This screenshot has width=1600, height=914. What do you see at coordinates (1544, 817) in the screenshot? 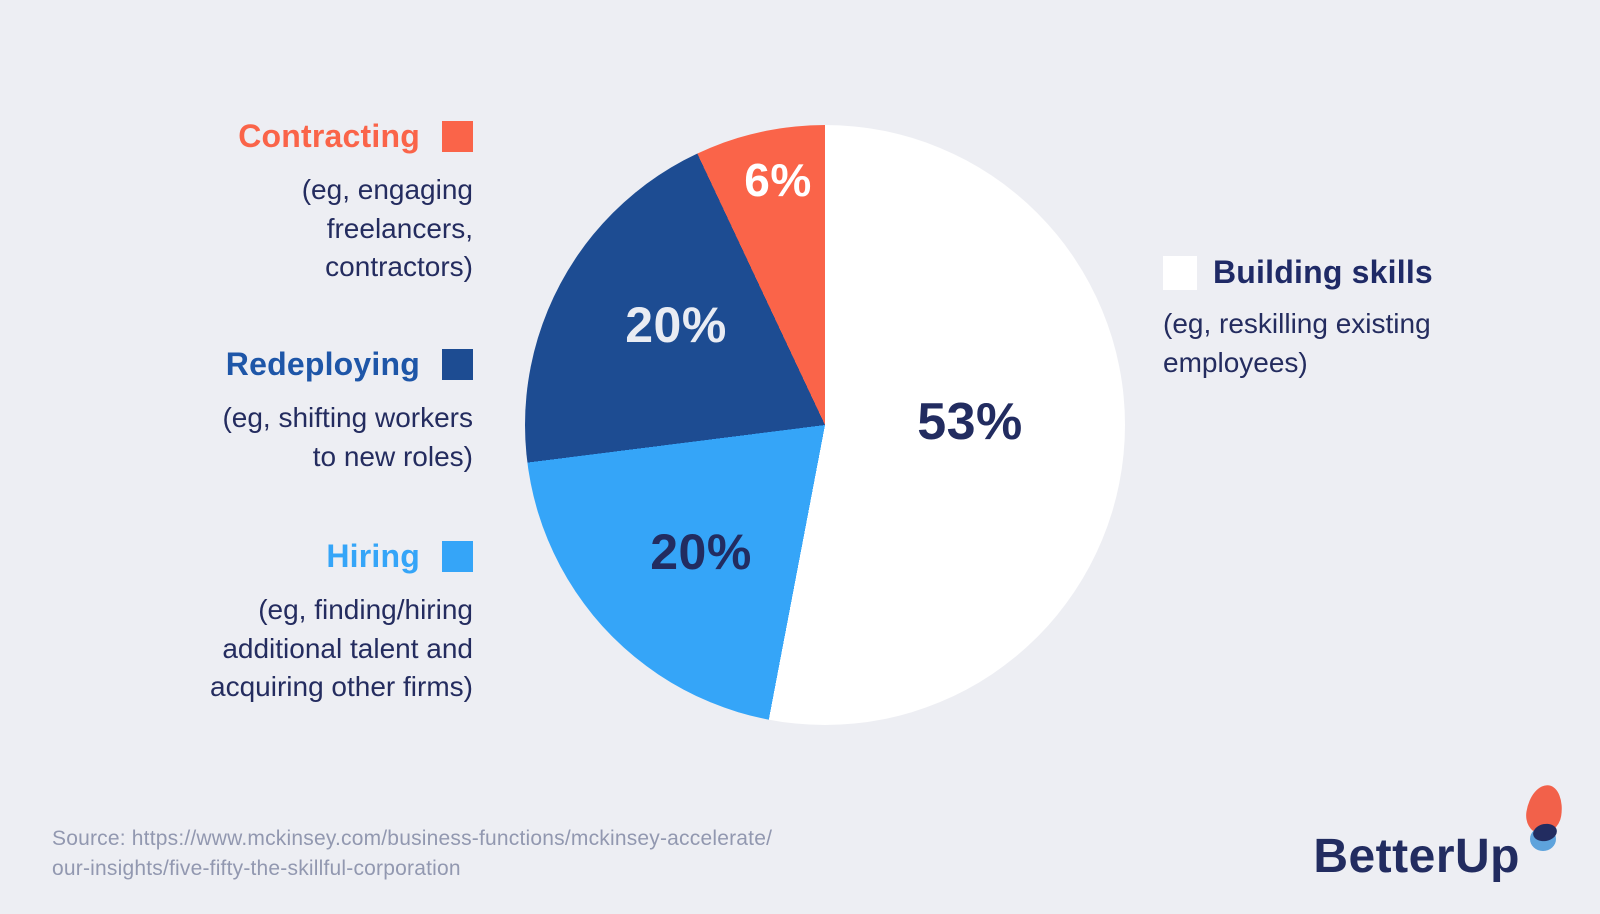
I see `betterup-logo-icon` at bounding box center [1544, 817].